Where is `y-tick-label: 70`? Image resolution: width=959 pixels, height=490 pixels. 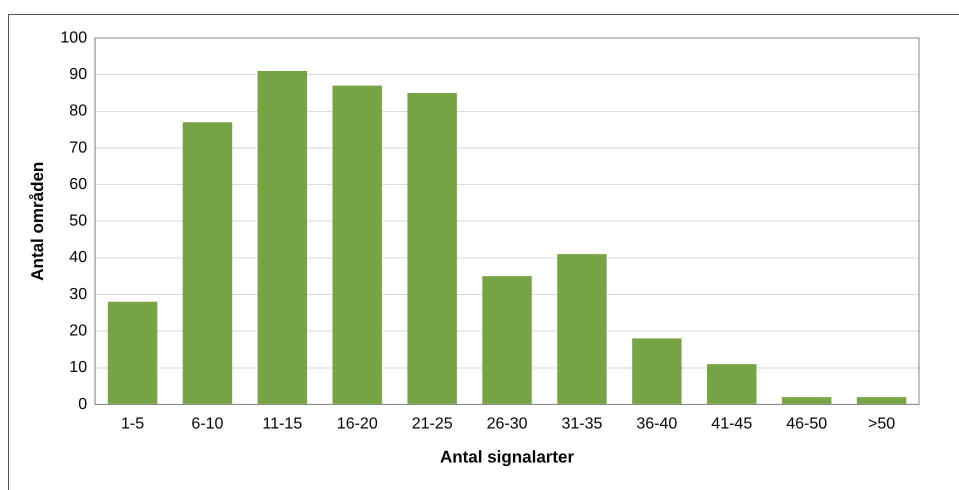 y-tick-label: 70 is located at coordinates (78, 147).